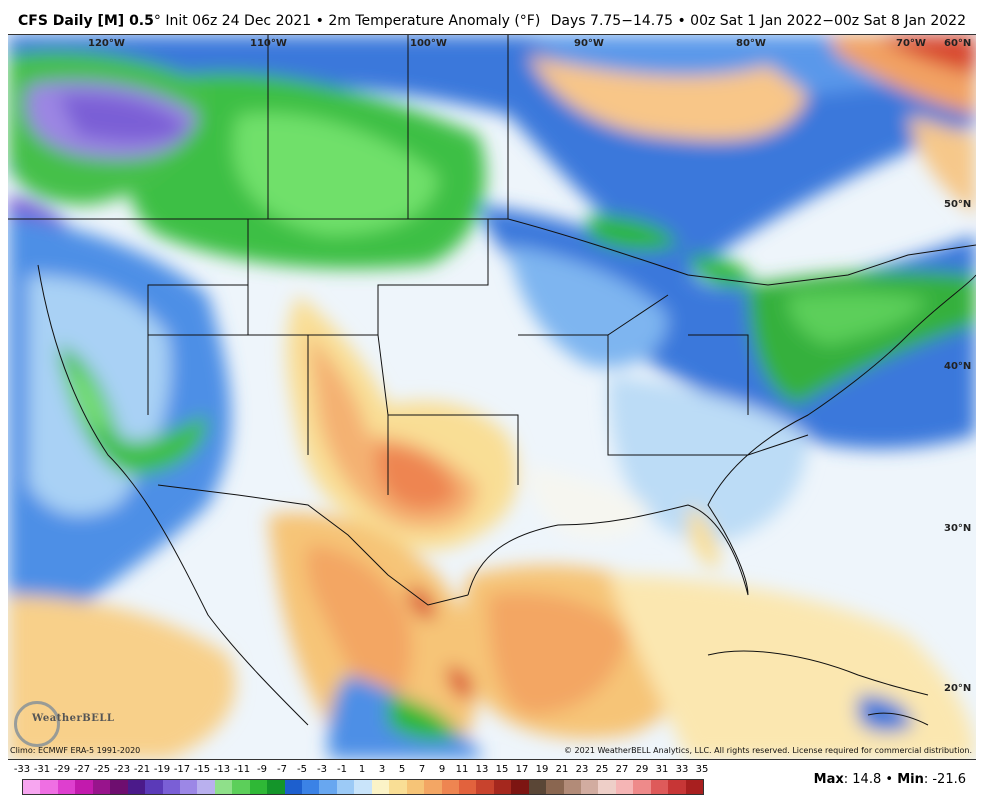  I want to click on colorbar-label: -7, so click(282, 769).